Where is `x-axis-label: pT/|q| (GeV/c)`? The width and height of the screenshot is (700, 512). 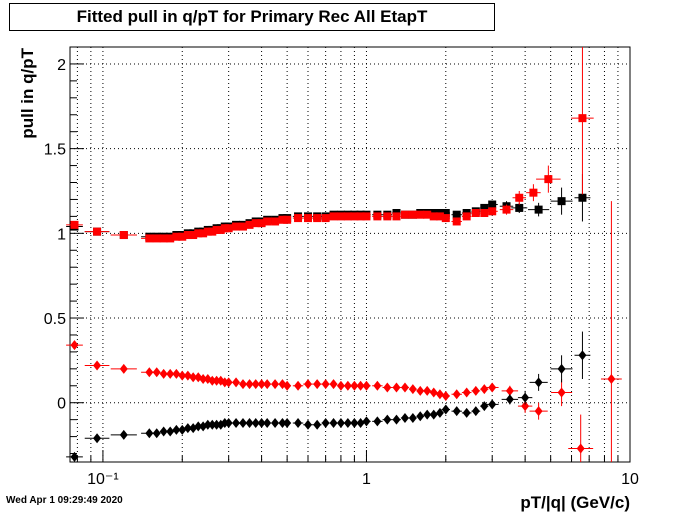
x-axis-label: pT/|q| (GeV/c) is located at coordinates (575, 502).